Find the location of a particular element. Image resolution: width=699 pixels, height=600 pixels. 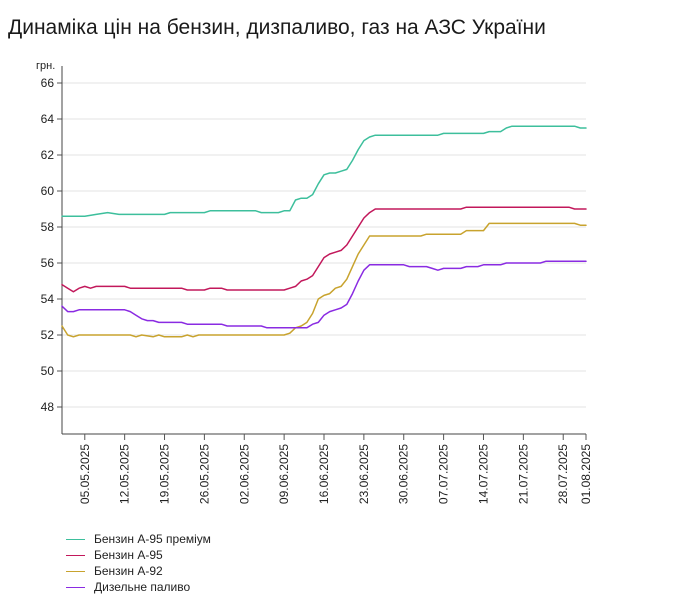

y-tick-label: 64 is located at coordinates (48, 119).